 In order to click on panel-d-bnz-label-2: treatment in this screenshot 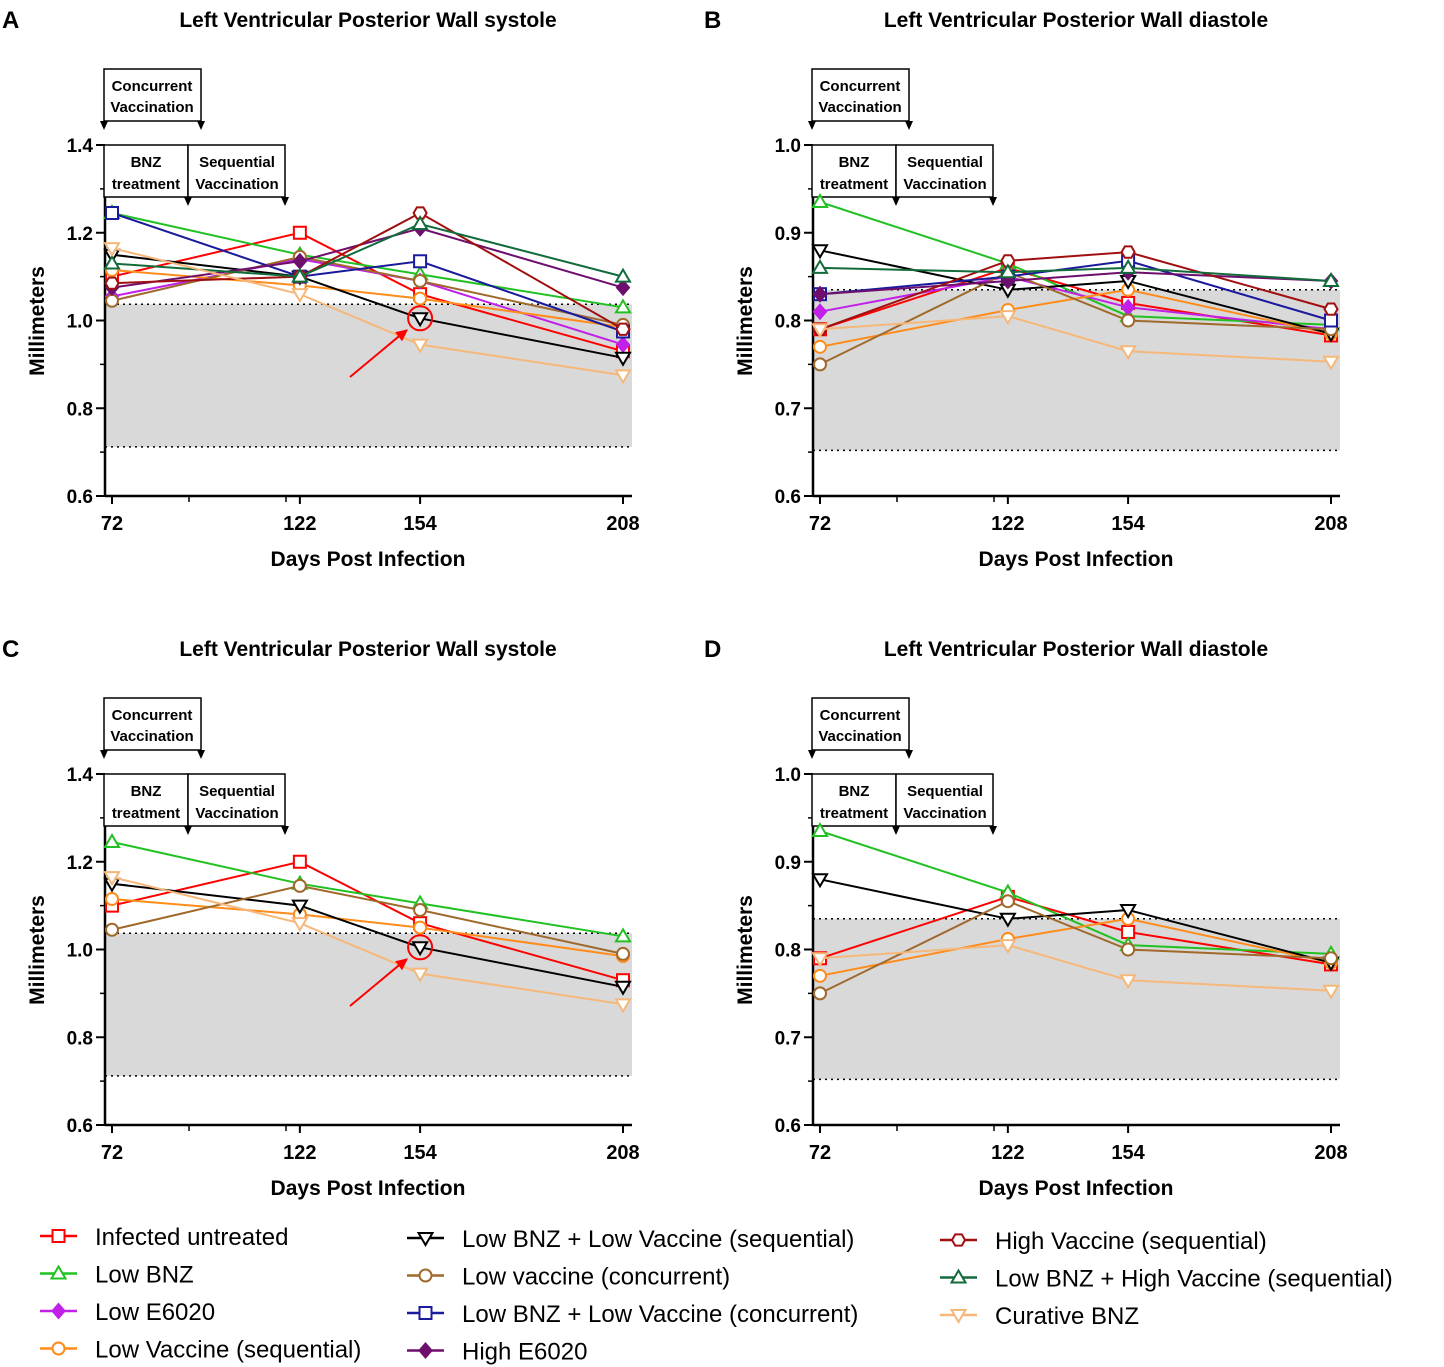, I will do `click(854, 813)`.